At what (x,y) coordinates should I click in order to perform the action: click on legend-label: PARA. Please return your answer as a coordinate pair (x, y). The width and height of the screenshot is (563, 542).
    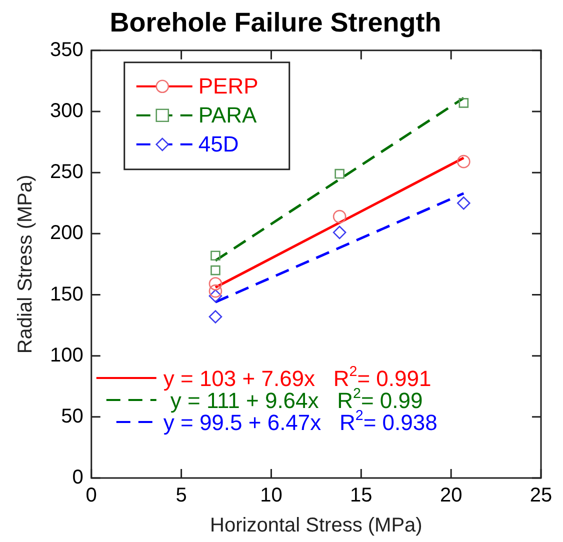
    Looking at the image, I should click on (227, 115).